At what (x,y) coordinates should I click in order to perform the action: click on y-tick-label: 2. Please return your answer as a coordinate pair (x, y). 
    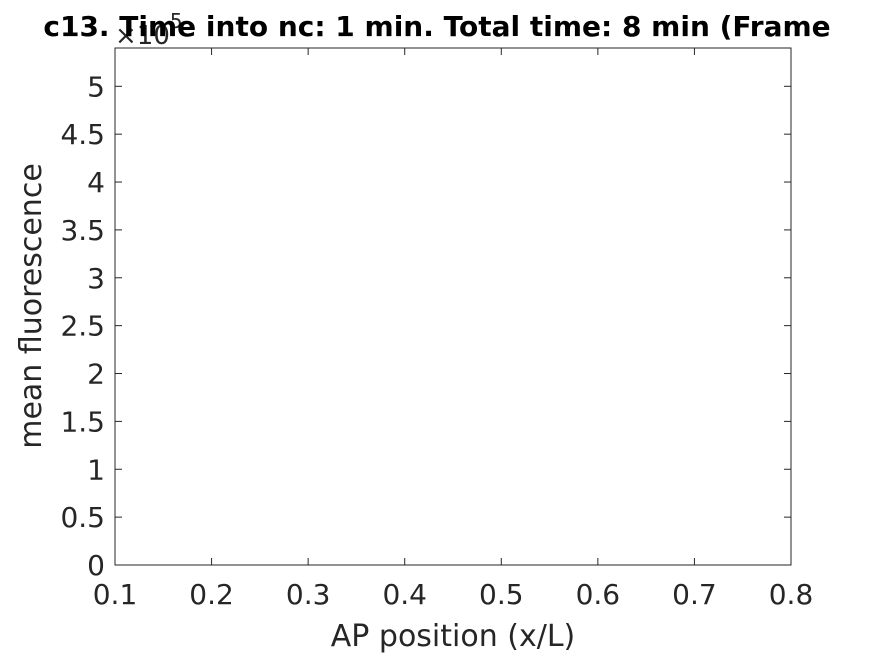
    Looking at the image, I should click on (96, 374).